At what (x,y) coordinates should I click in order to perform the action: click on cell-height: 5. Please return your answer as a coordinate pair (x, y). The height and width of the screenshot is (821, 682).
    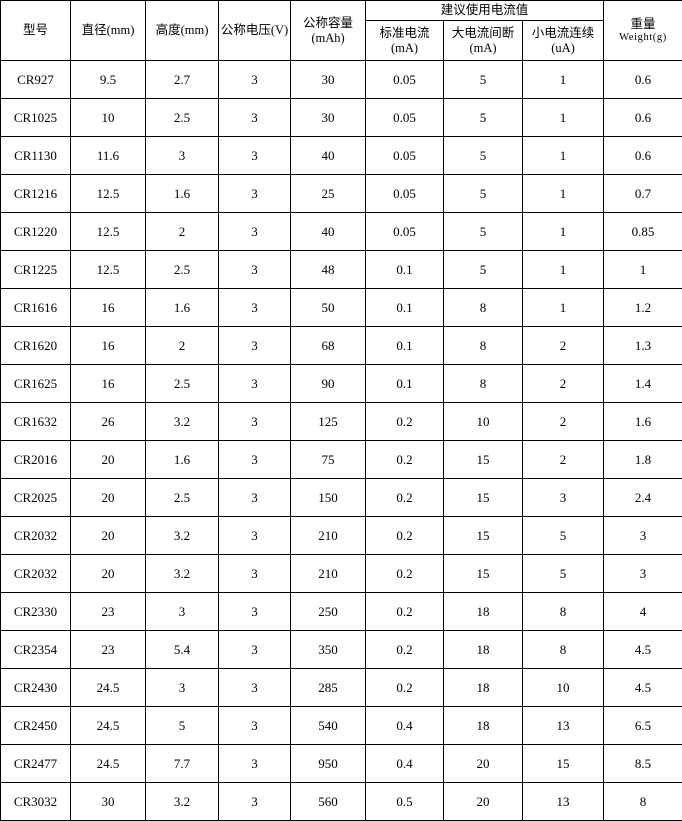
    Looking at the image, I should click on (182, 726).